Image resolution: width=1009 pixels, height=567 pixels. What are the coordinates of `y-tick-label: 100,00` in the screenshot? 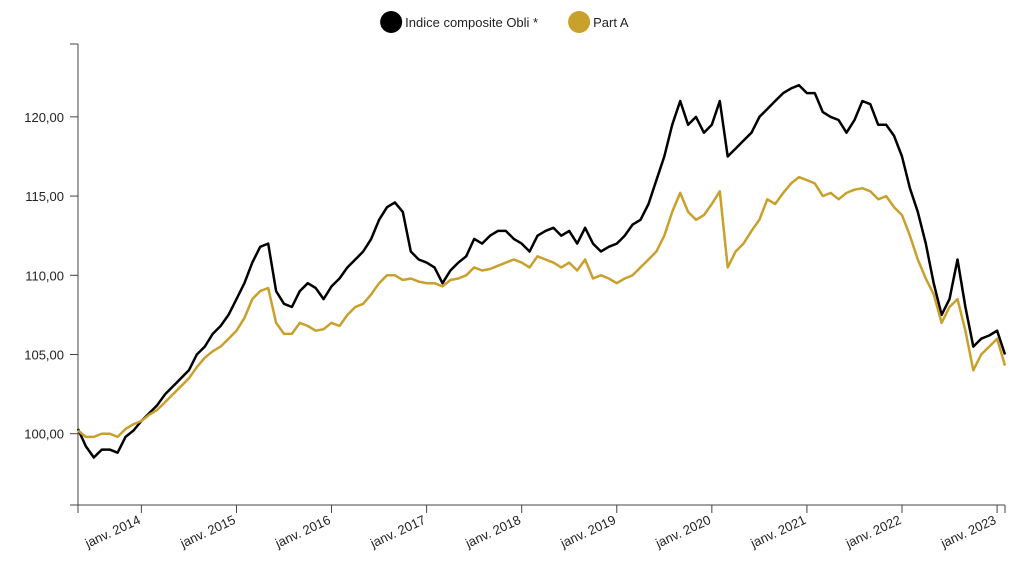 It's located at (44, 434).